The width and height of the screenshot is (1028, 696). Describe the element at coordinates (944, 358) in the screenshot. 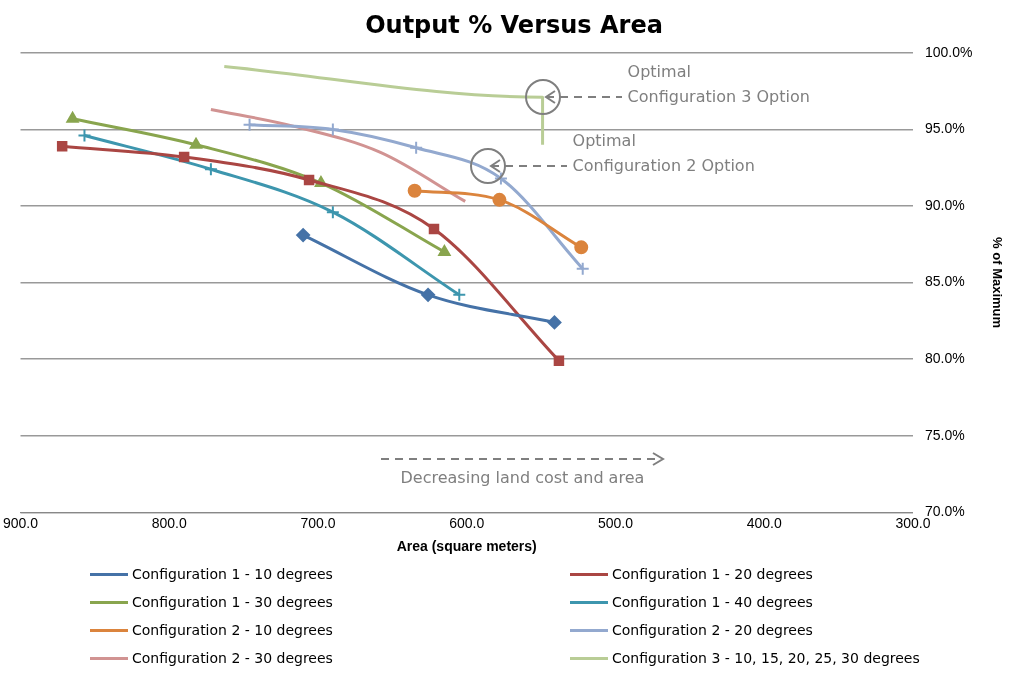

I see `y-tick-label: 80.0%` at that location.